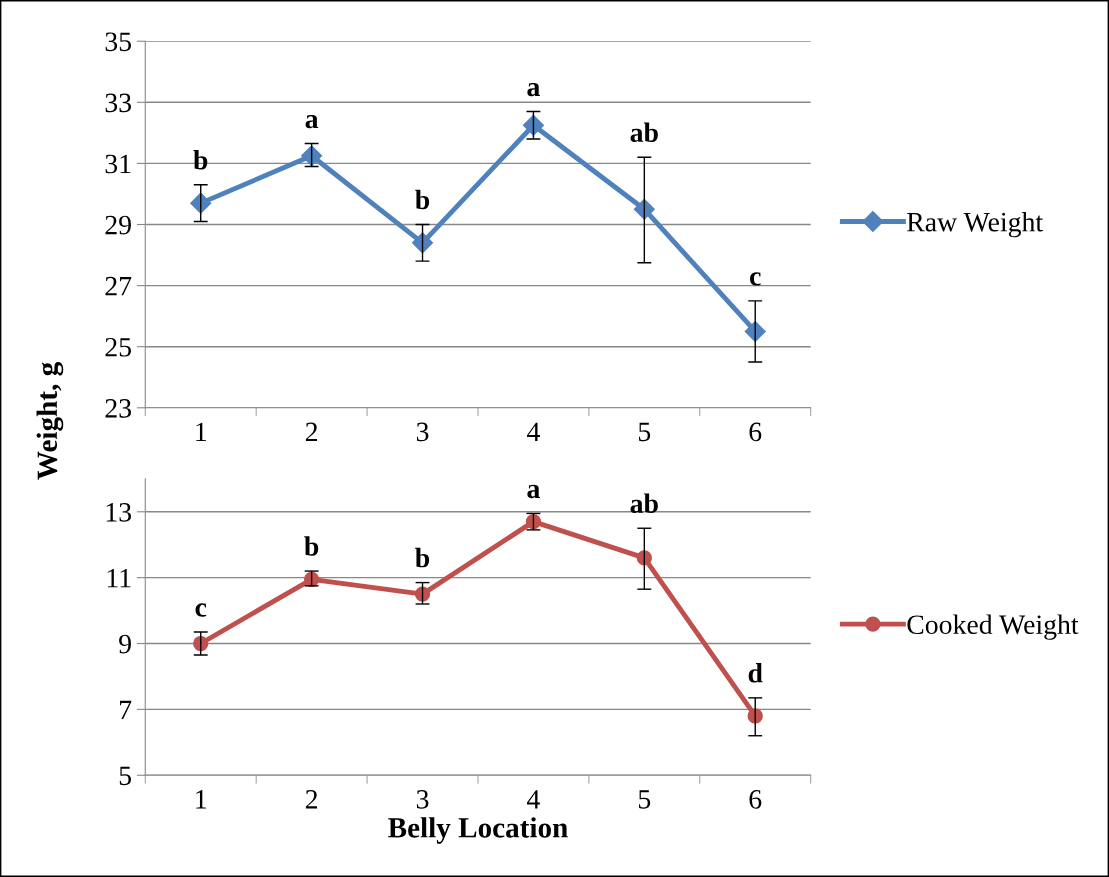  Describe the element at coordinates (118, 408) in the screenshot. I see `y-tick-label: 23` at that location.